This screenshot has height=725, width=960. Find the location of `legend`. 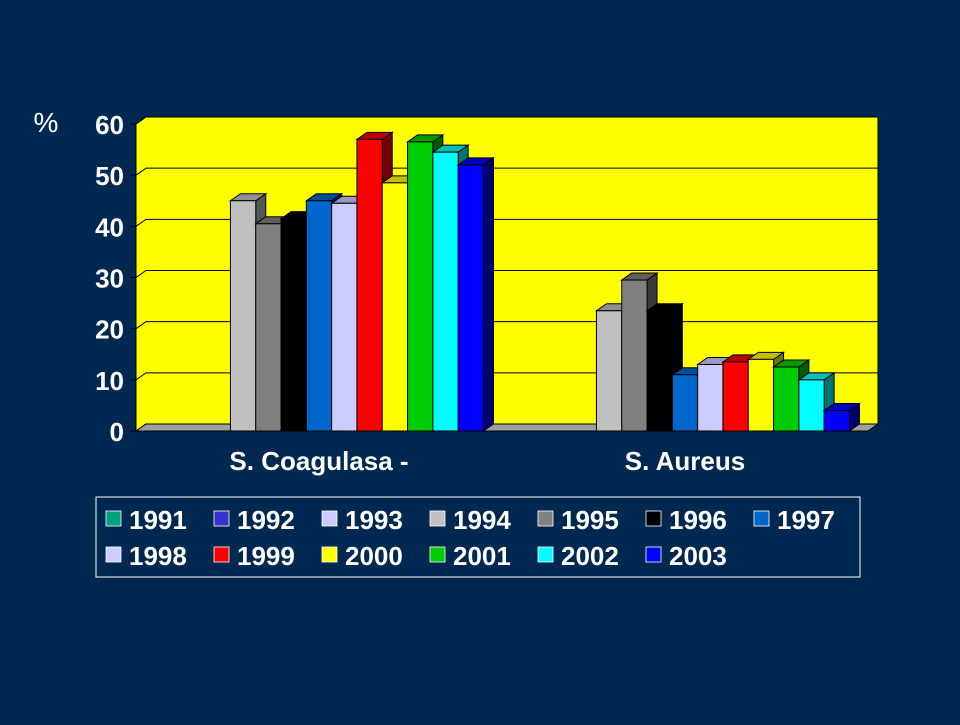

legend is located at coordinates (478, 537).